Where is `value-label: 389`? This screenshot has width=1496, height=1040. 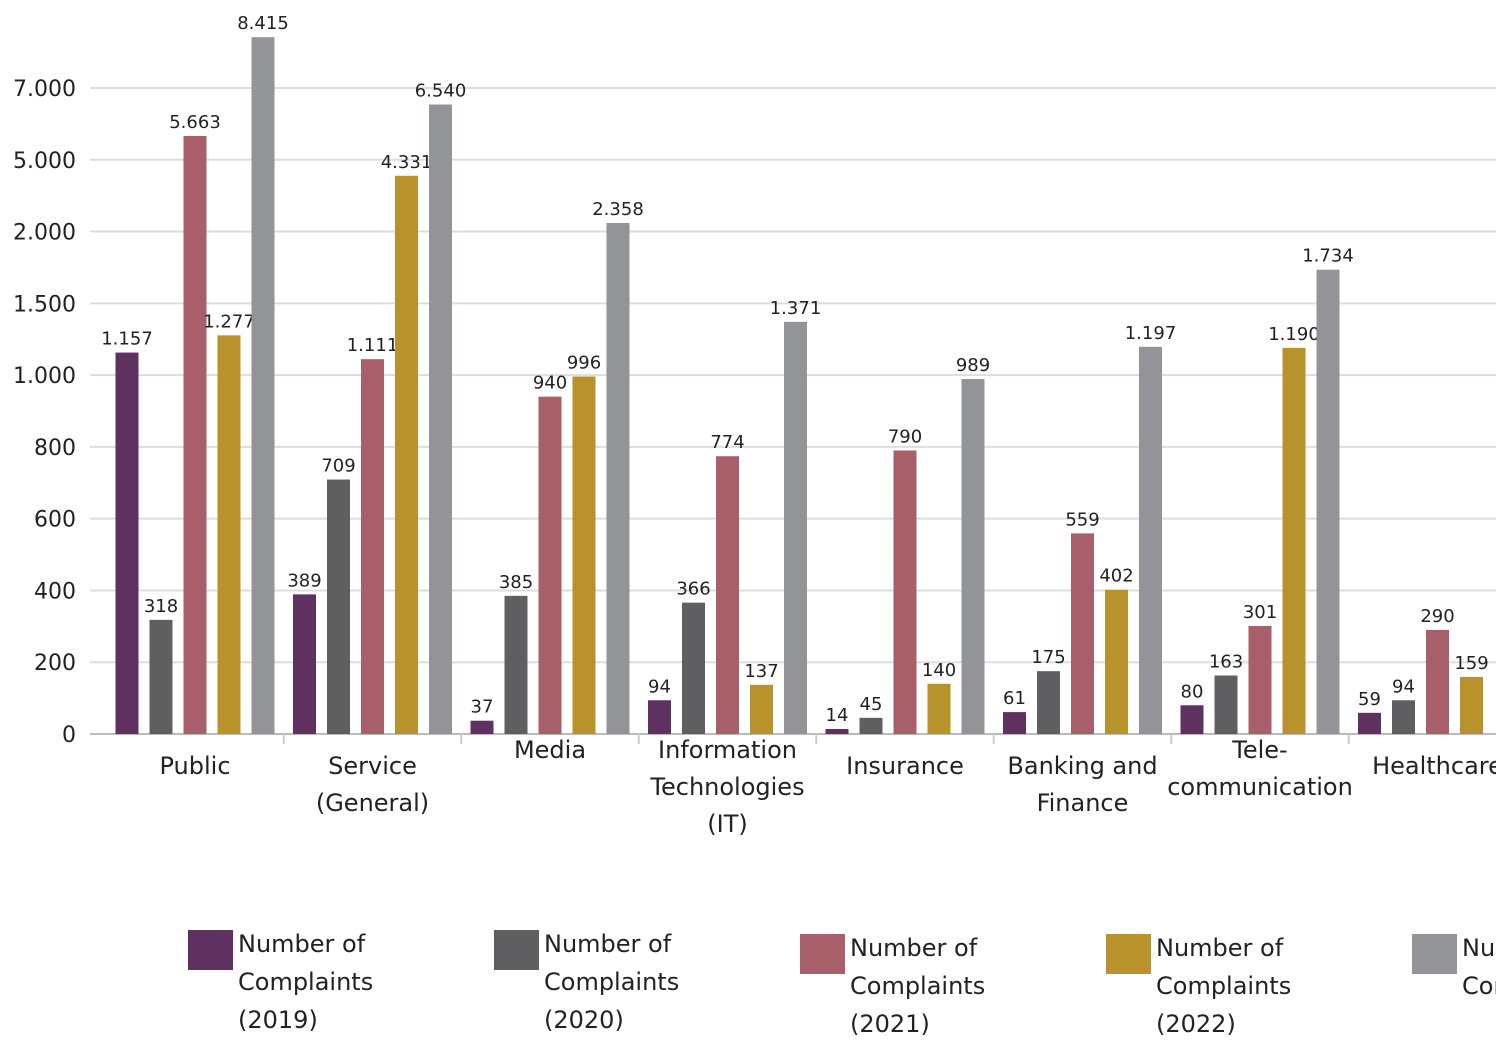 value-label: 389 is located at coordinates (304, 580).